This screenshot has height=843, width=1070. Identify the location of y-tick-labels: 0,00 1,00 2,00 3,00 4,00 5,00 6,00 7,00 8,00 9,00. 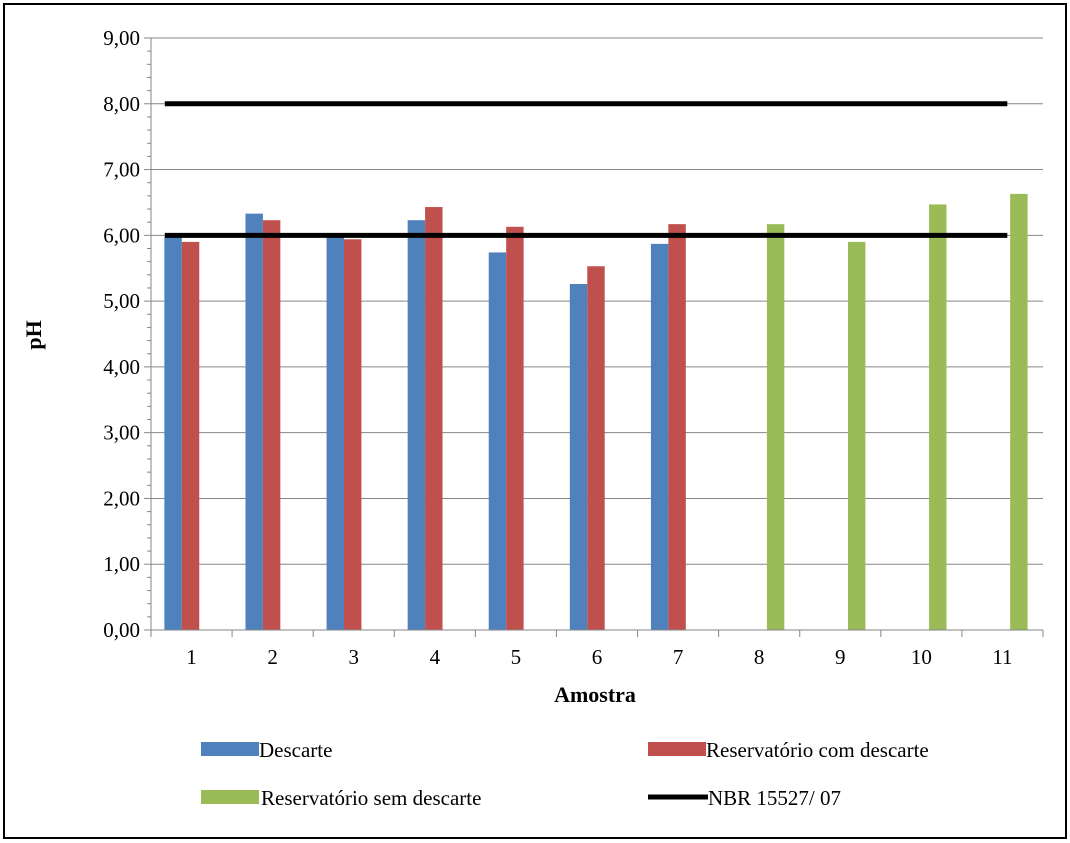
(121, 334).